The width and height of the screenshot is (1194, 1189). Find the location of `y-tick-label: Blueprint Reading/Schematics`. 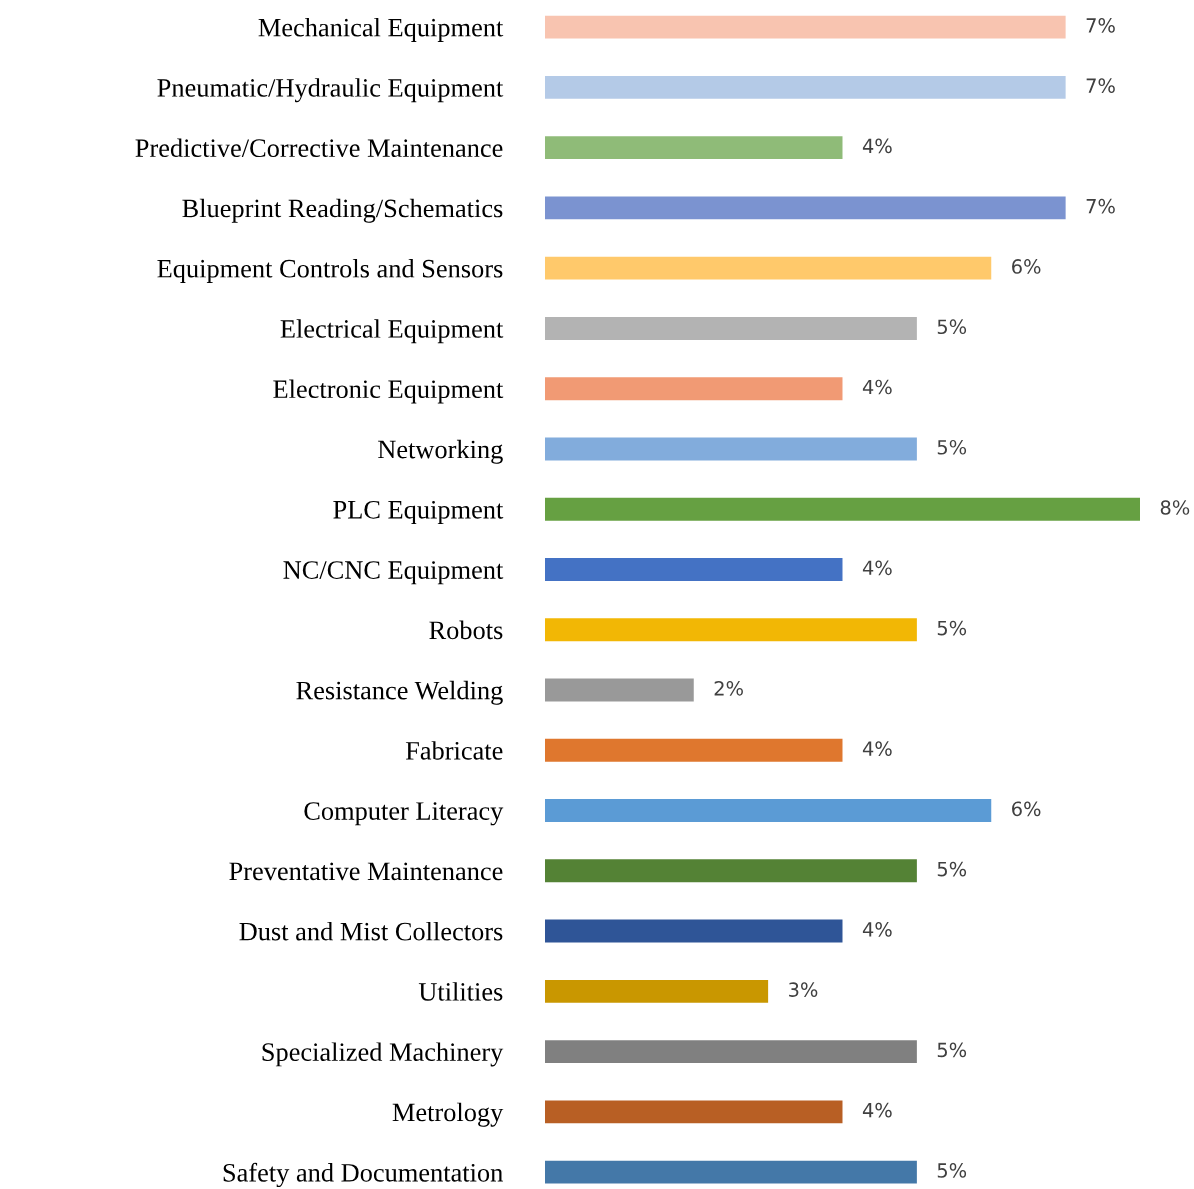

y-tick-label: Blueprint Reading/Schematics is located at coordinates (342, 210).